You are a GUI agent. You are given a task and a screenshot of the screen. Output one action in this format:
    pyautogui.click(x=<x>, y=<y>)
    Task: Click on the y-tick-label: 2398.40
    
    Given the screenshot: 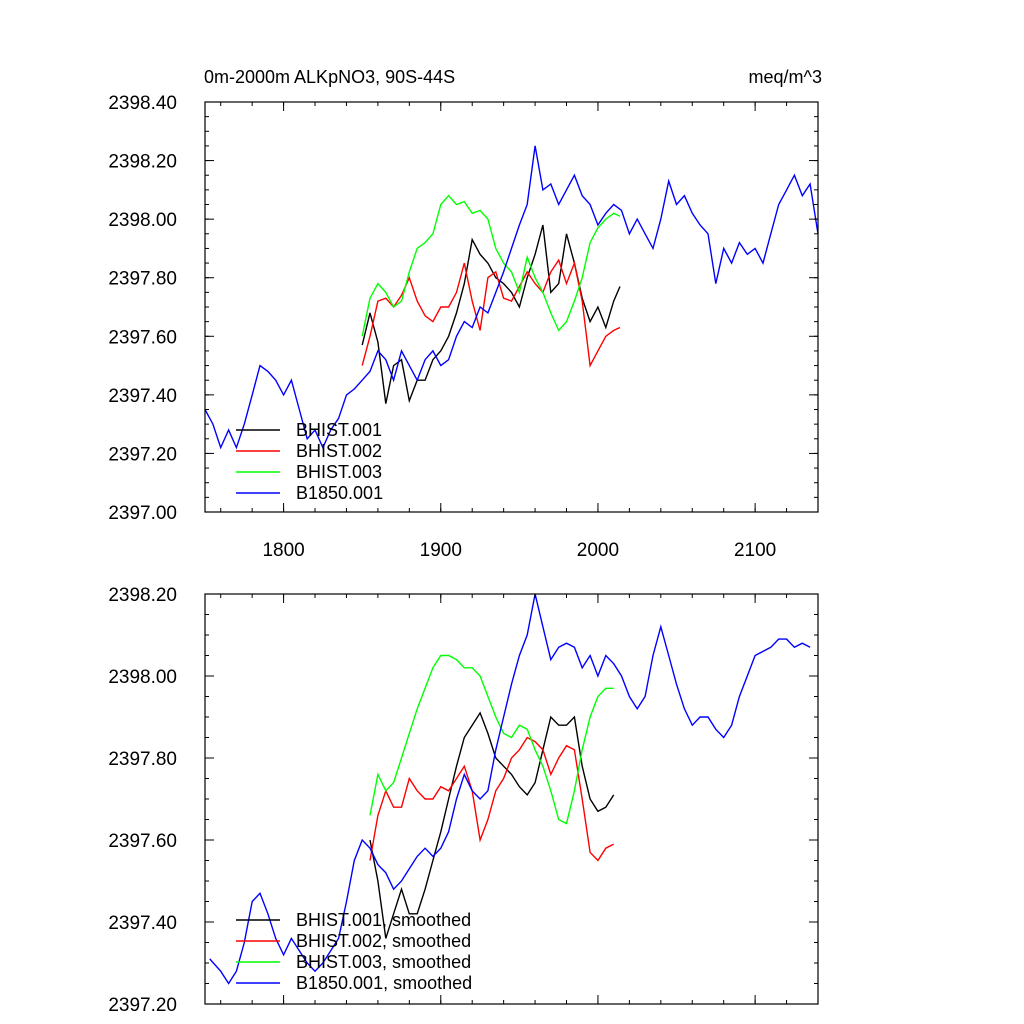 What is the action you would take?
    pyautogui.click(x=142, y=103)
    